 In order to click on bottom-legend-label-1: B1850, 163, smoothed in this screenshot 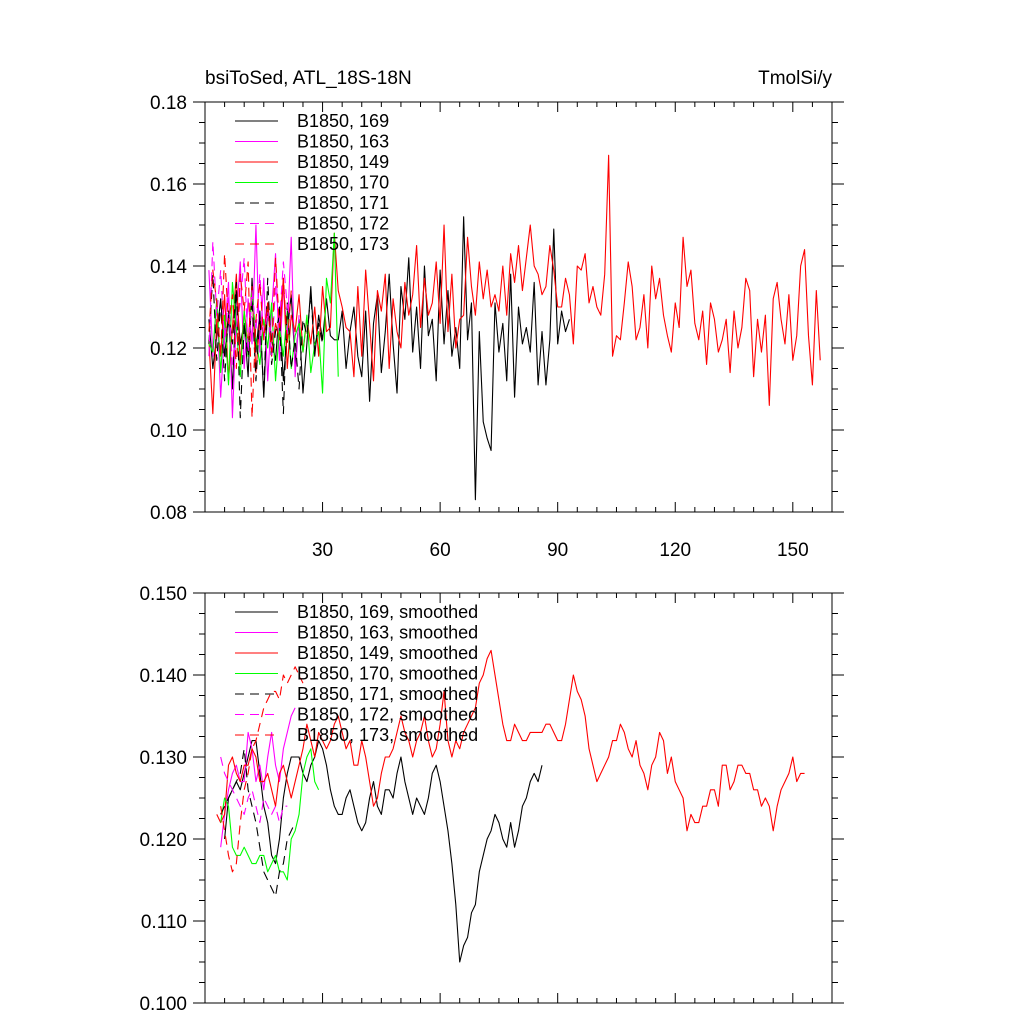, I will do `click(387, 633)`.